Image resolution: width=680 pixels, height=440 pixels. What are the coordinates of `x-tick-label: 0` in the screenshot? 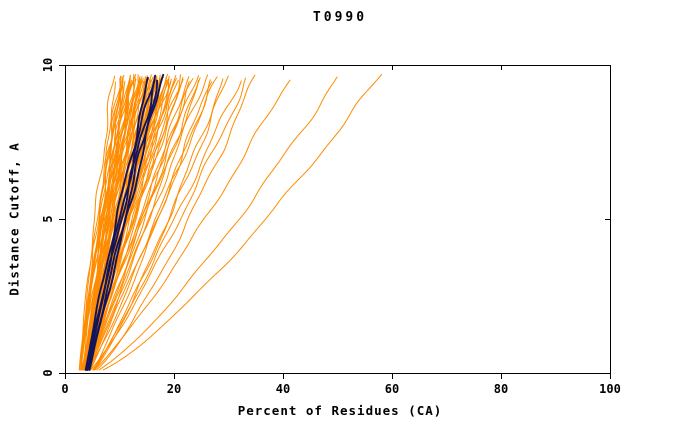 It's located at (64, 389).